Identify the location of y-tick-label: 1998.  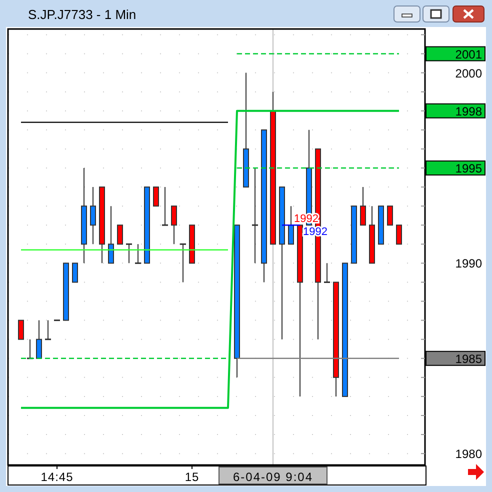
(468, 111).